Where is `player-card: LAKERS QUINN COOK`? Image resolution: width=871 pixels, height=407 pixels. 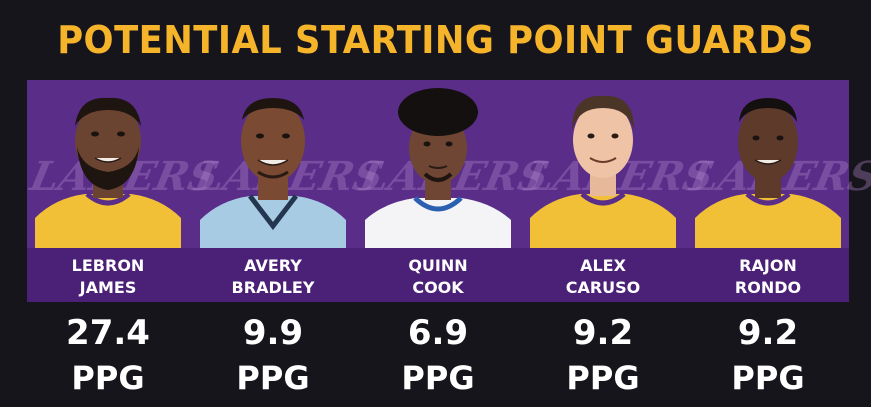 player-card: LAKERS QUINN COOK is located at coordinates (454, 191).